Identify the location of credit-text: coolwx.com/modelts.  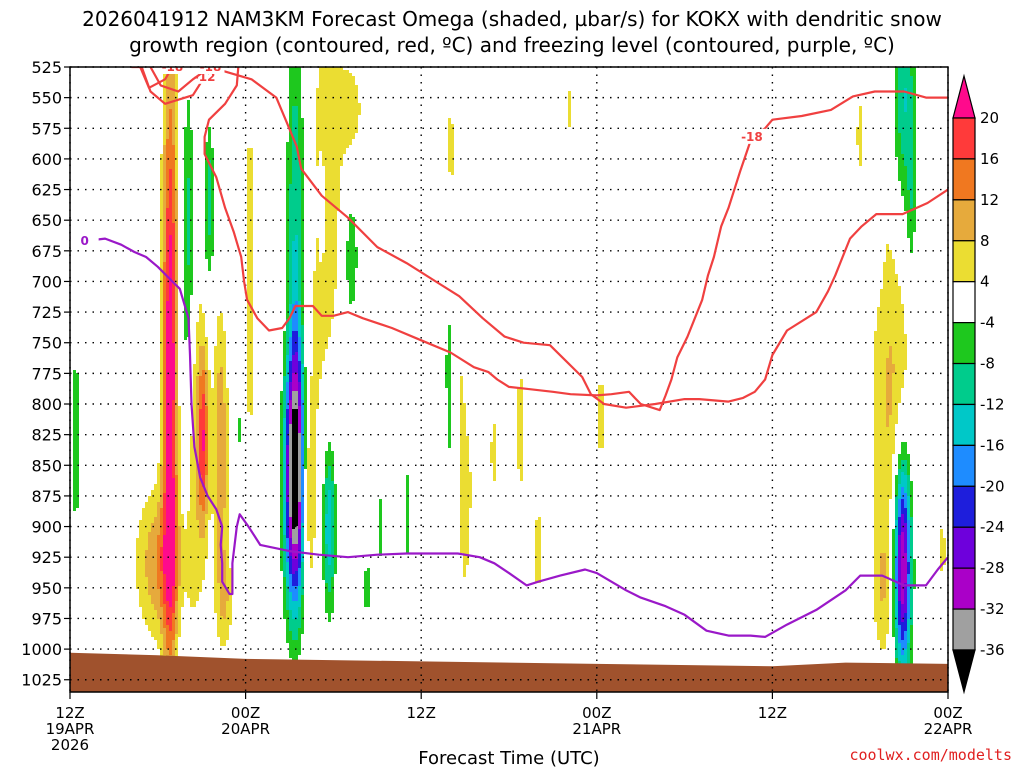
(930, 755).